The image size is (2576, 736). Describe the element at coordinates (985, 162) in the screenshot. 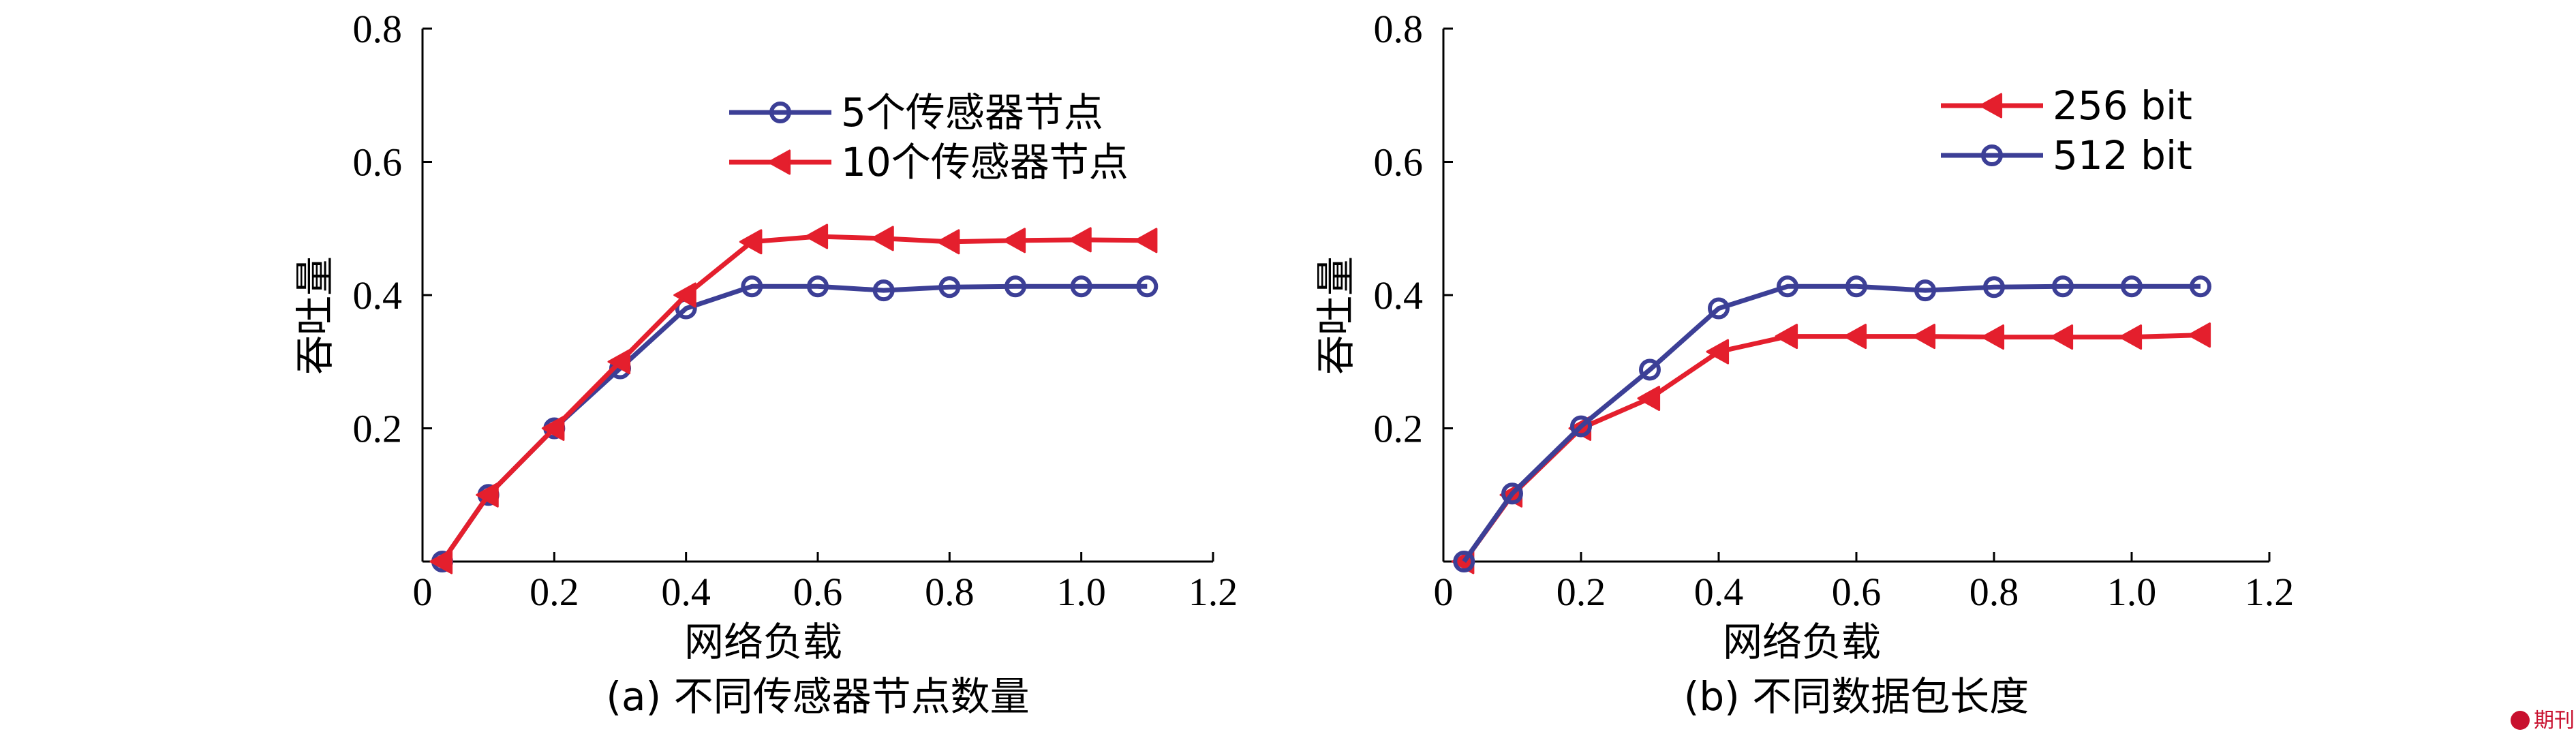

I see `legend-label: 10个传感器节点` at that location.